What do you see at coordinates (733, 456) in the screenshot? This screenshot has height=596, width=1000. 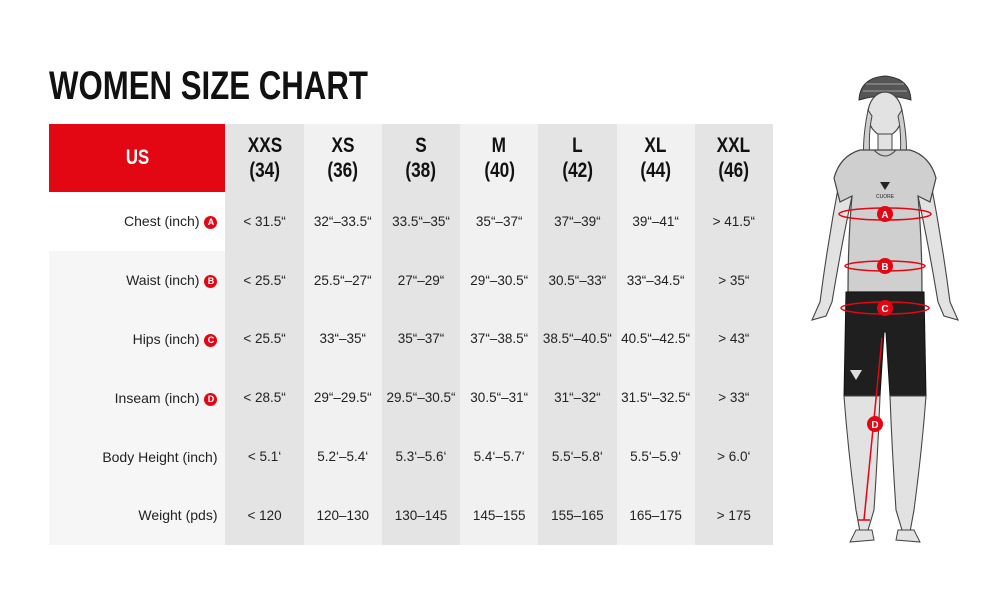 I see `size-value-cell: > 6.0‘` at bounding box center [733, 456].